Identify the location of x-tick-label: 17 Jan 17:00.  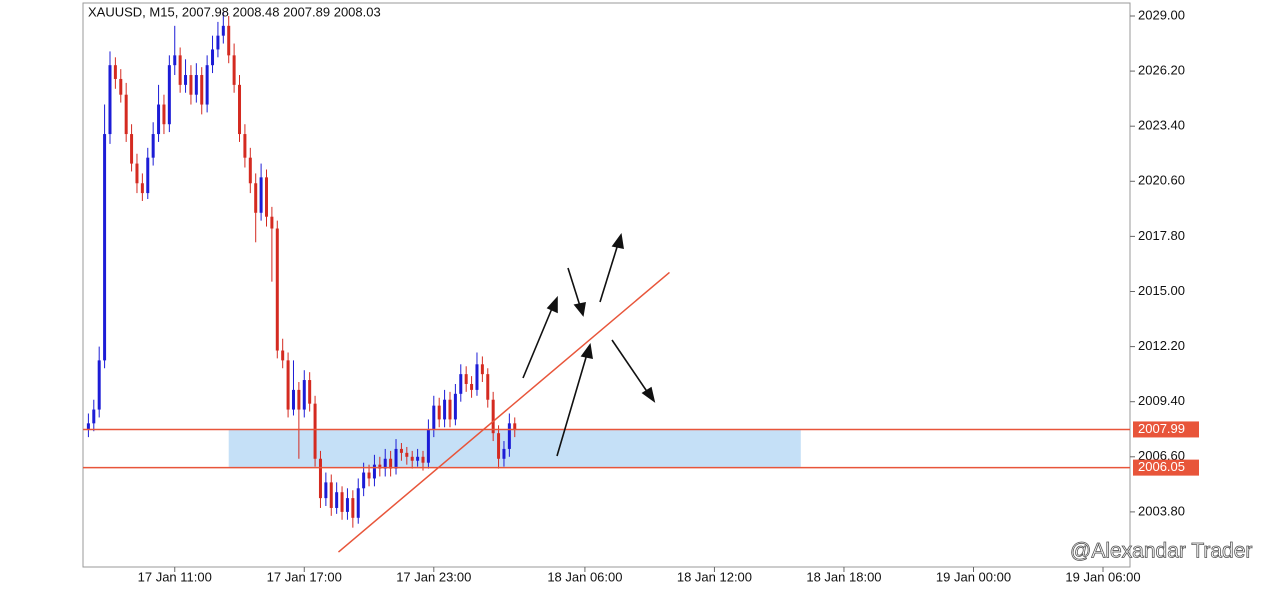
(304, 576).